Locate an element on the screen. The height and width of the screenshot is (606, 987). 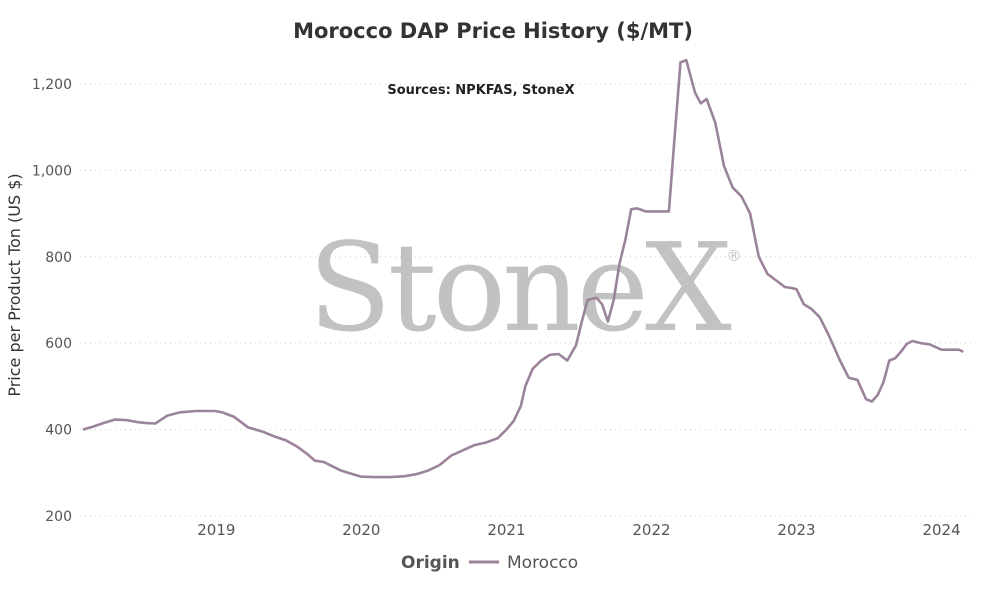
x-axis: 2019 2020 2021 2022 2023 2024 is located at coordinates (578, 530).